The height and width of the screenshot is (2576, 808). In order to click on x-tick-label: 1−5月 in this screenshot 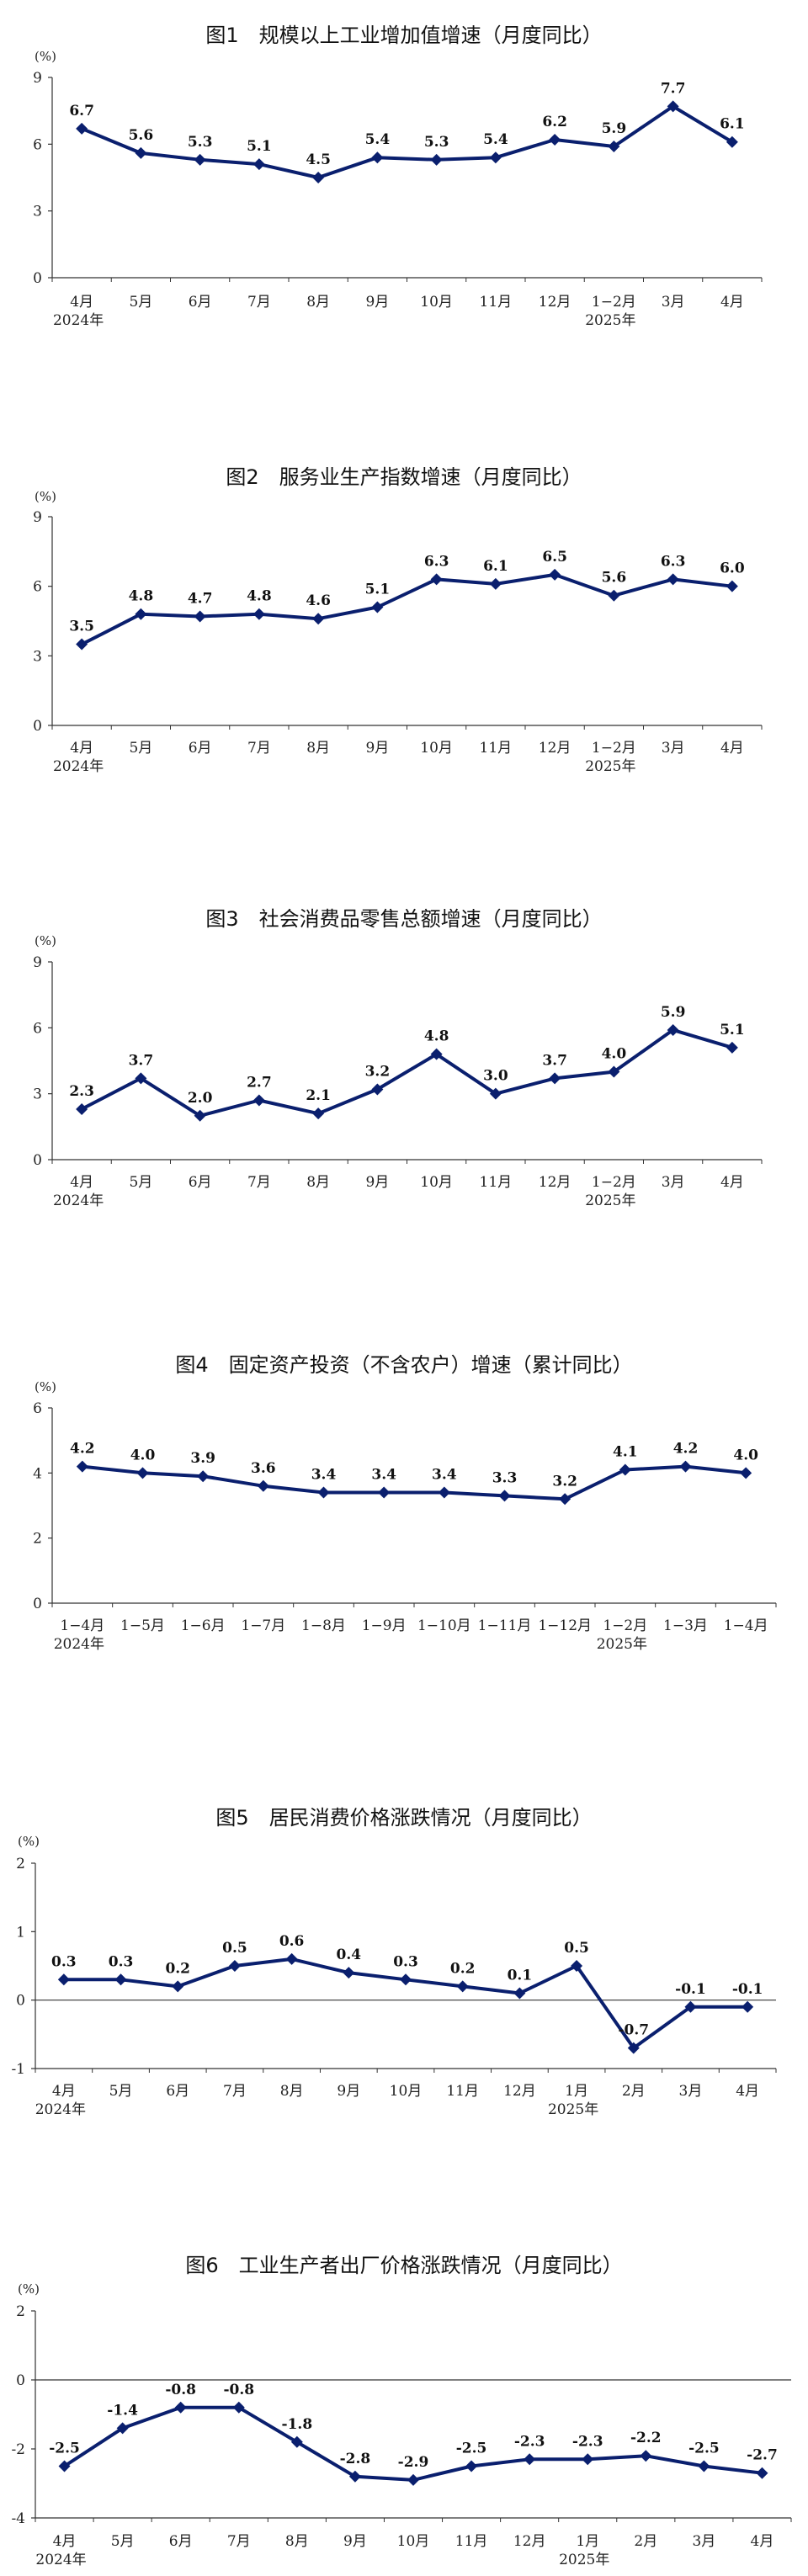, I will do `click(142, 1625)`.